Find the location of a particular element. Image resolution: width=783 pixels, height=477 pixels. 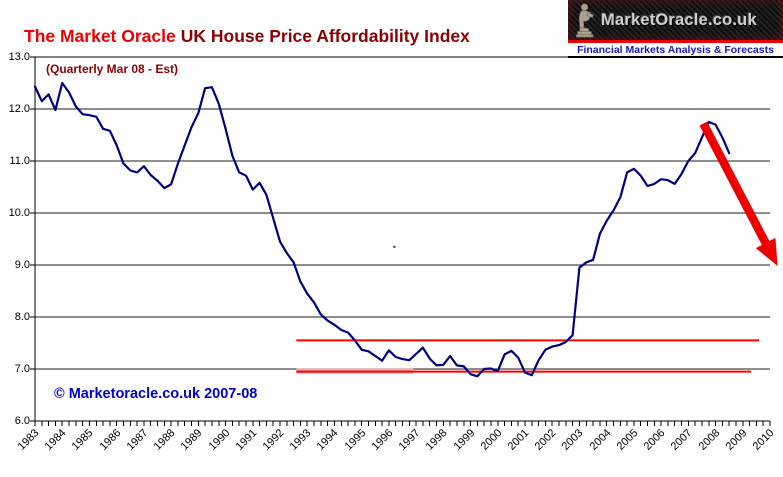

page-title-subject: UK House Price Affordability Index is located at coordinates (325, 36).